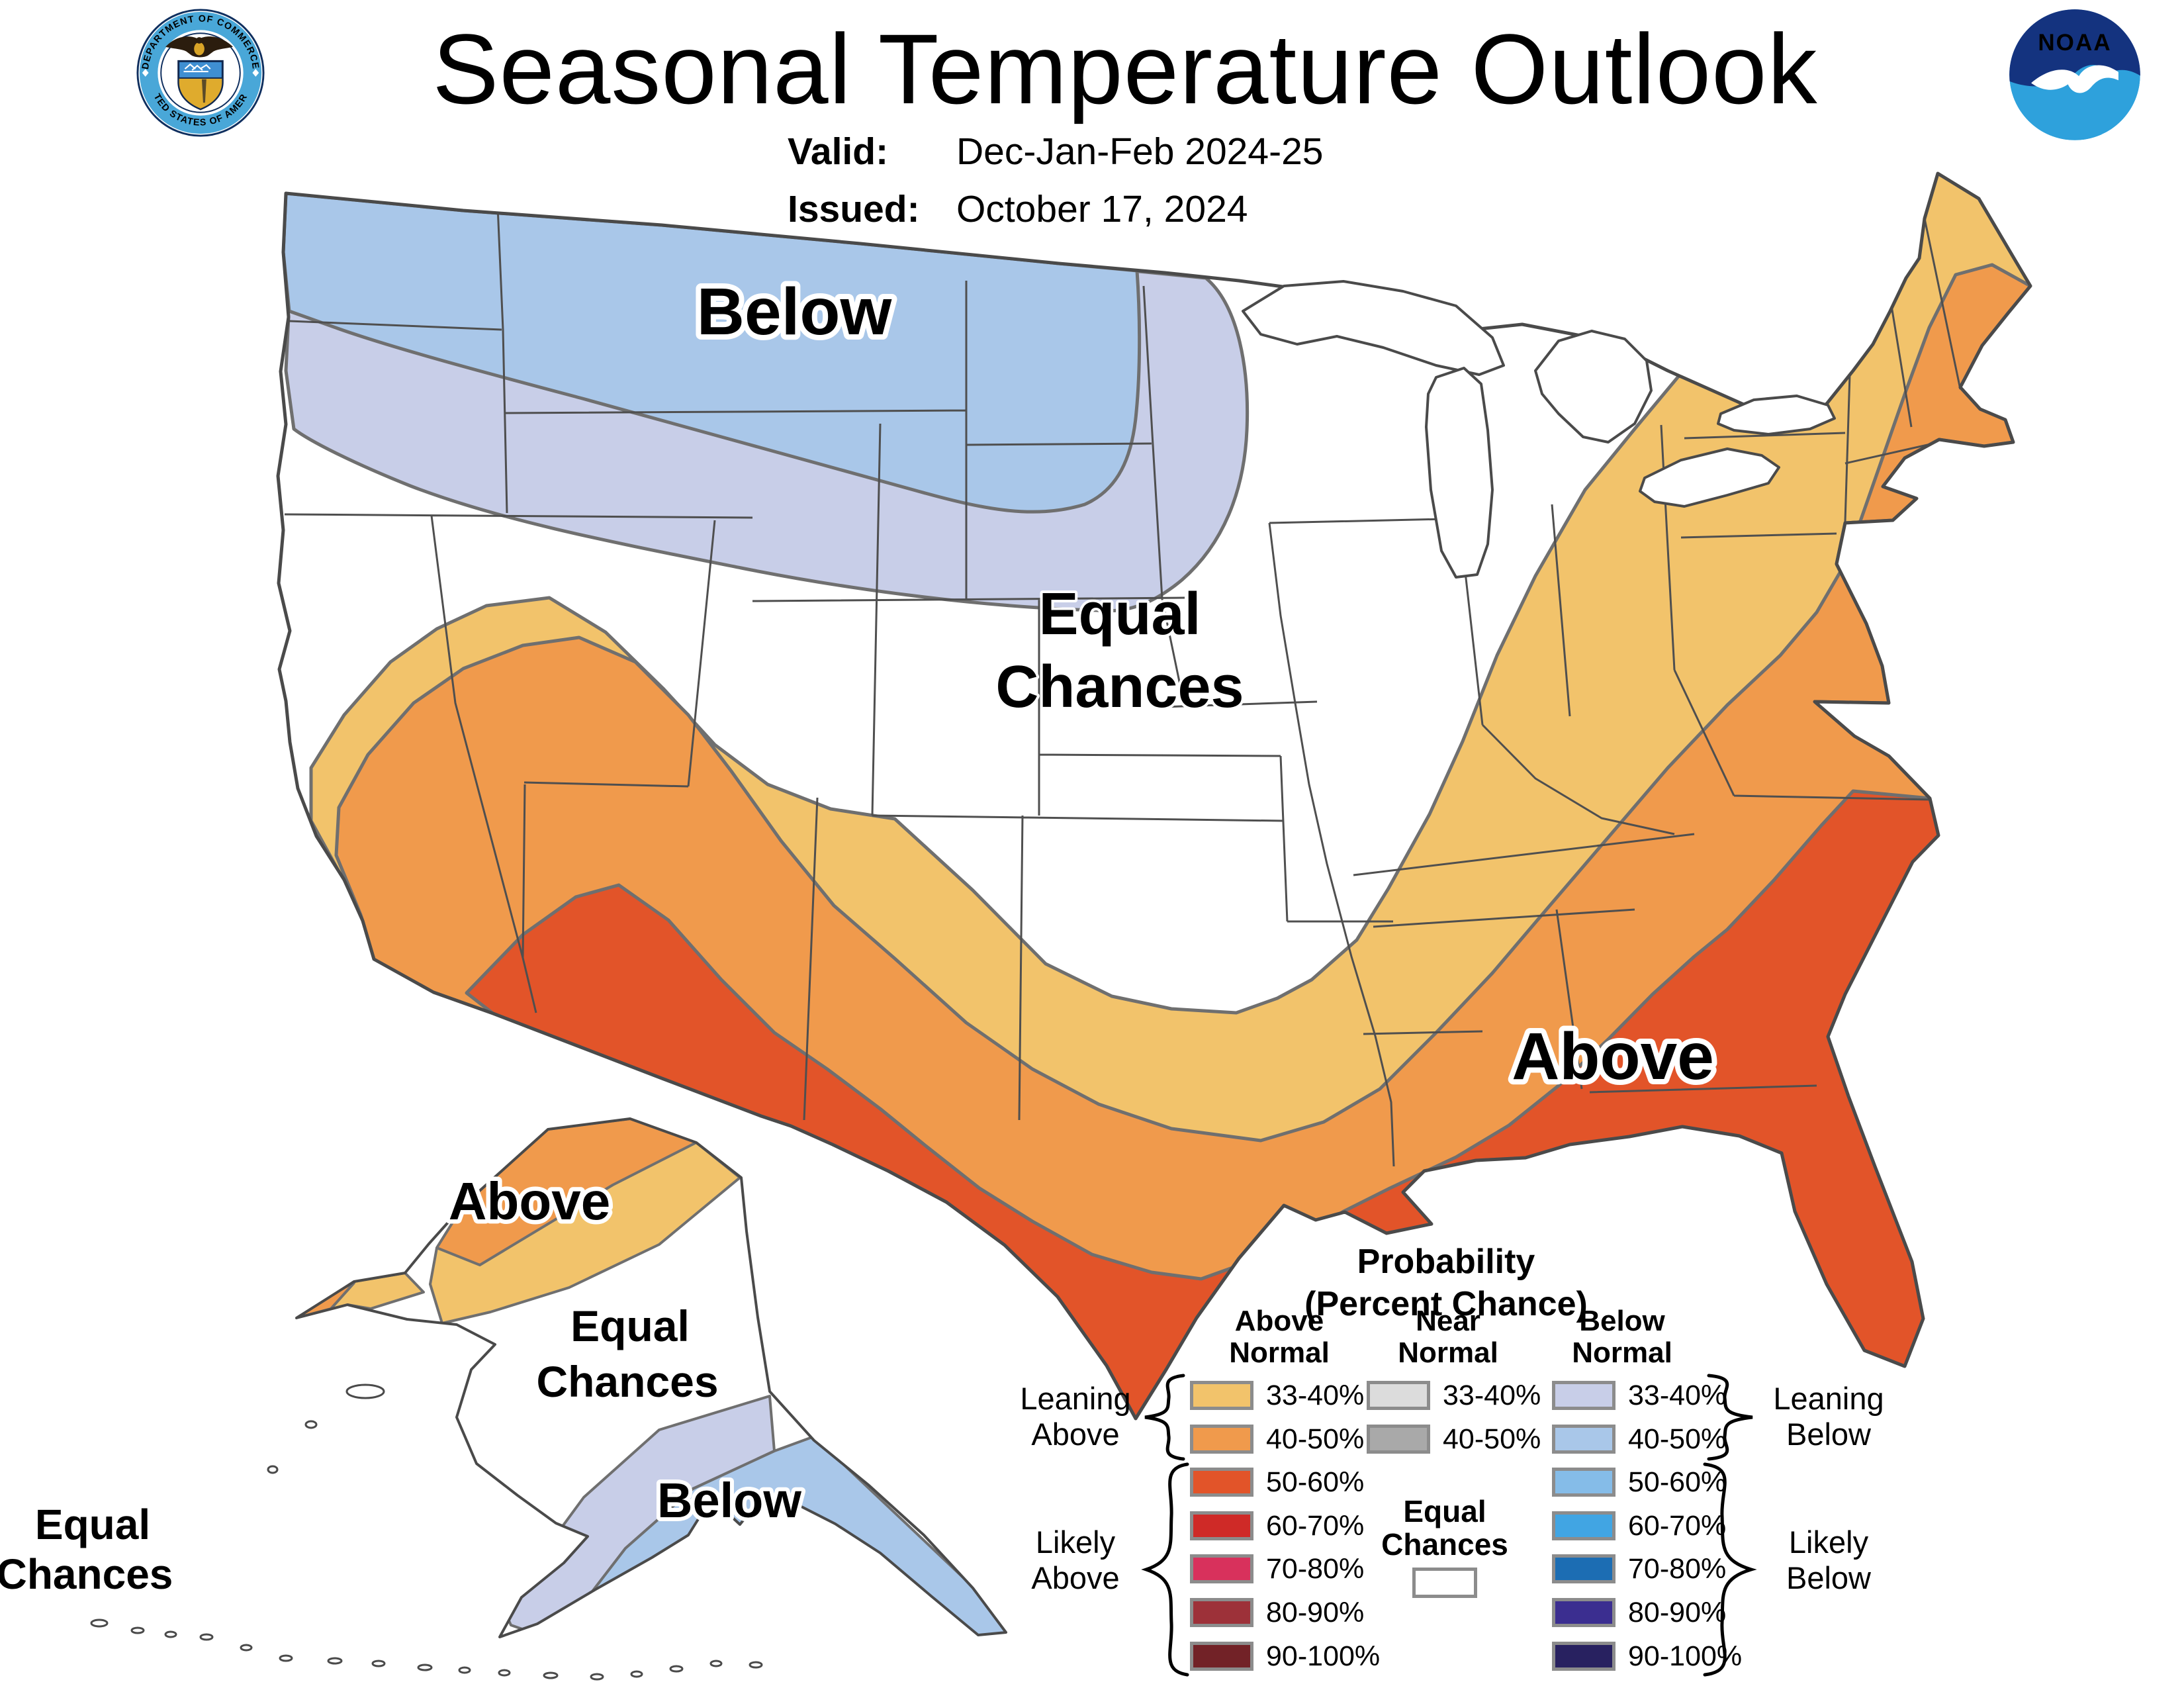 This screenshot has height=1688, width=2184. I want to click on range-above-70-80: 70-80%, so click(1315, 1568).